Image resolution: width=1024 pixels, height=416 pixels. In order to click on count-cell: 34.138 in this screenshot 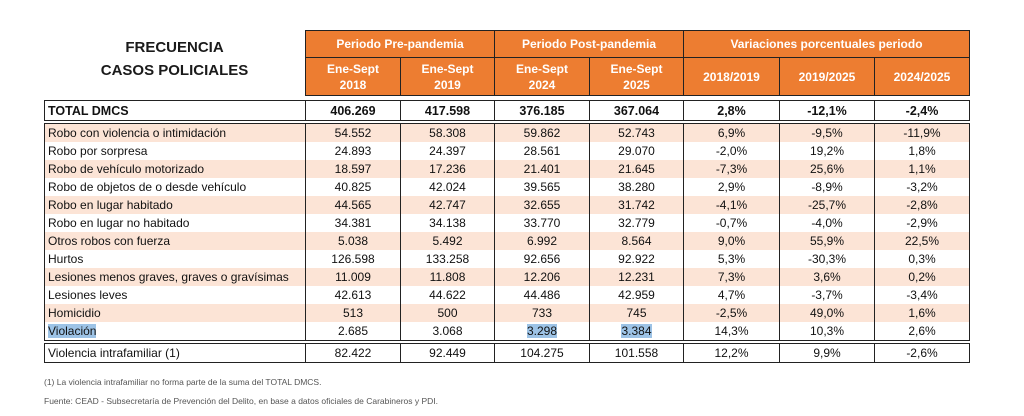, I will do `click(447, 223)`.